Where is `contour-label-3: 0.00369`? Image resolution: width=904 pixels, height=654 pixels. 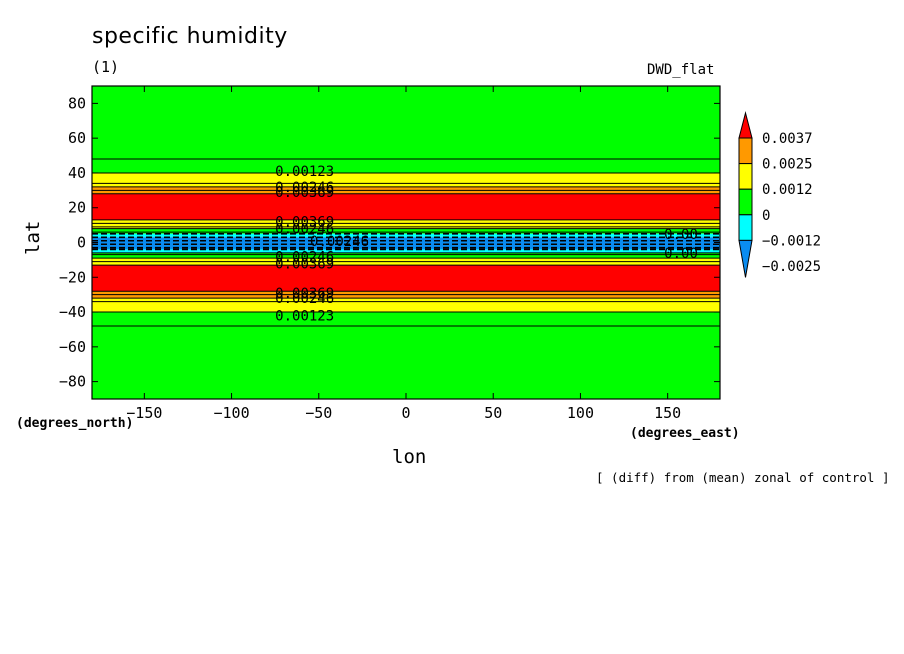 contour-label-3: 0.00369 is located at coordinates (304, 223).